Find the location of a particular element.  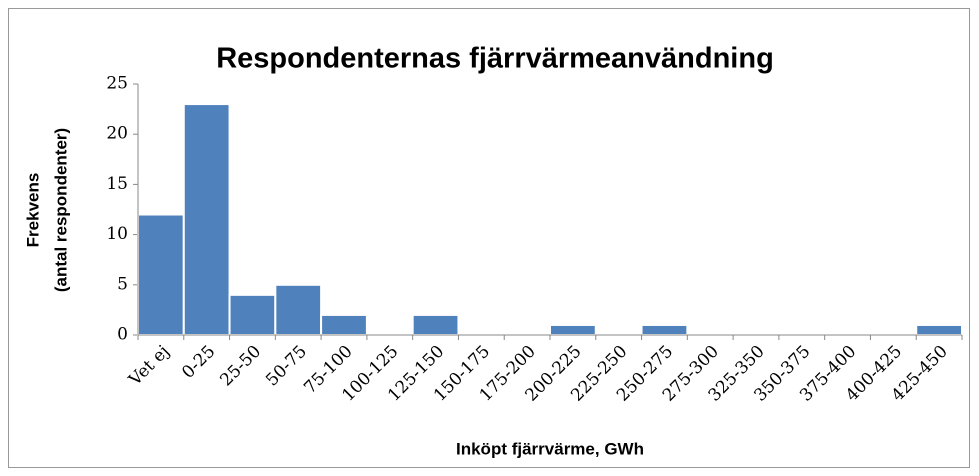

y-tick-label: 25 is located at coordinates (117, 84).